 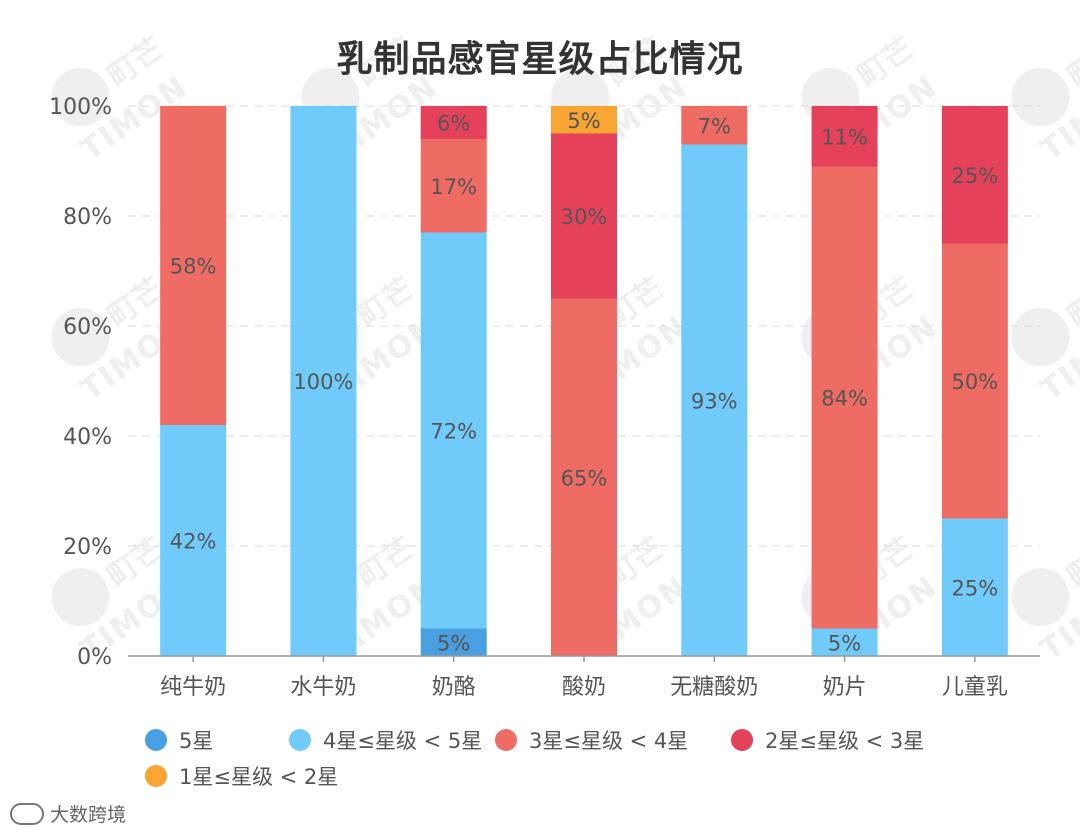 I want to click on x-tick-label: 奶酪, so click(x=454, y=687).